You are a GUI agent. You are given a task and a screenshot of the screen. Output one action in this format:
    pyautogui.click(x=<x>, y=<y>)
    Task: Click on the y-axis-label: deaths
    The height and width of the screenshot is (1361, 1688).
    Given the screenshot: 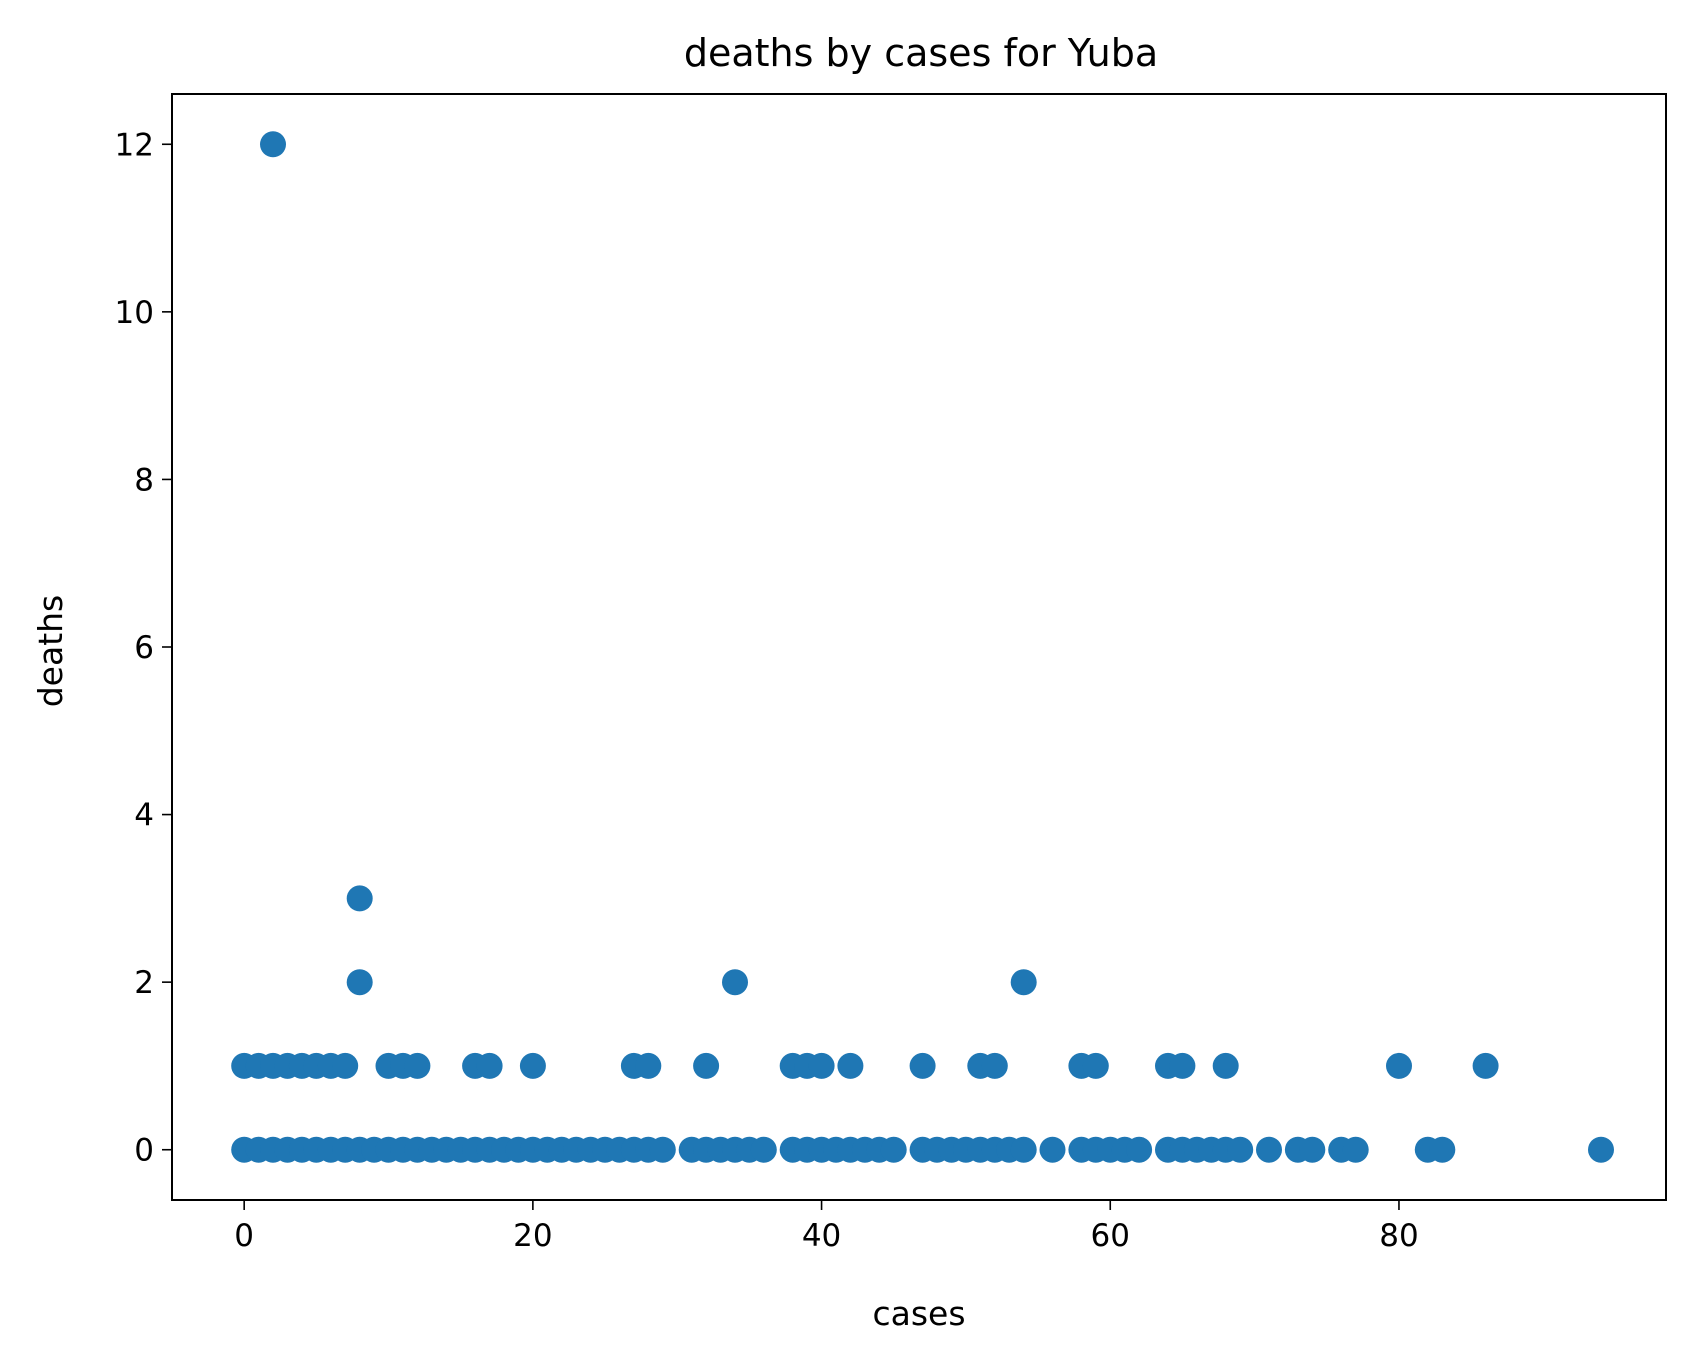 What is the action you would take?
    pyautogui.click(x=50, y=651)
    